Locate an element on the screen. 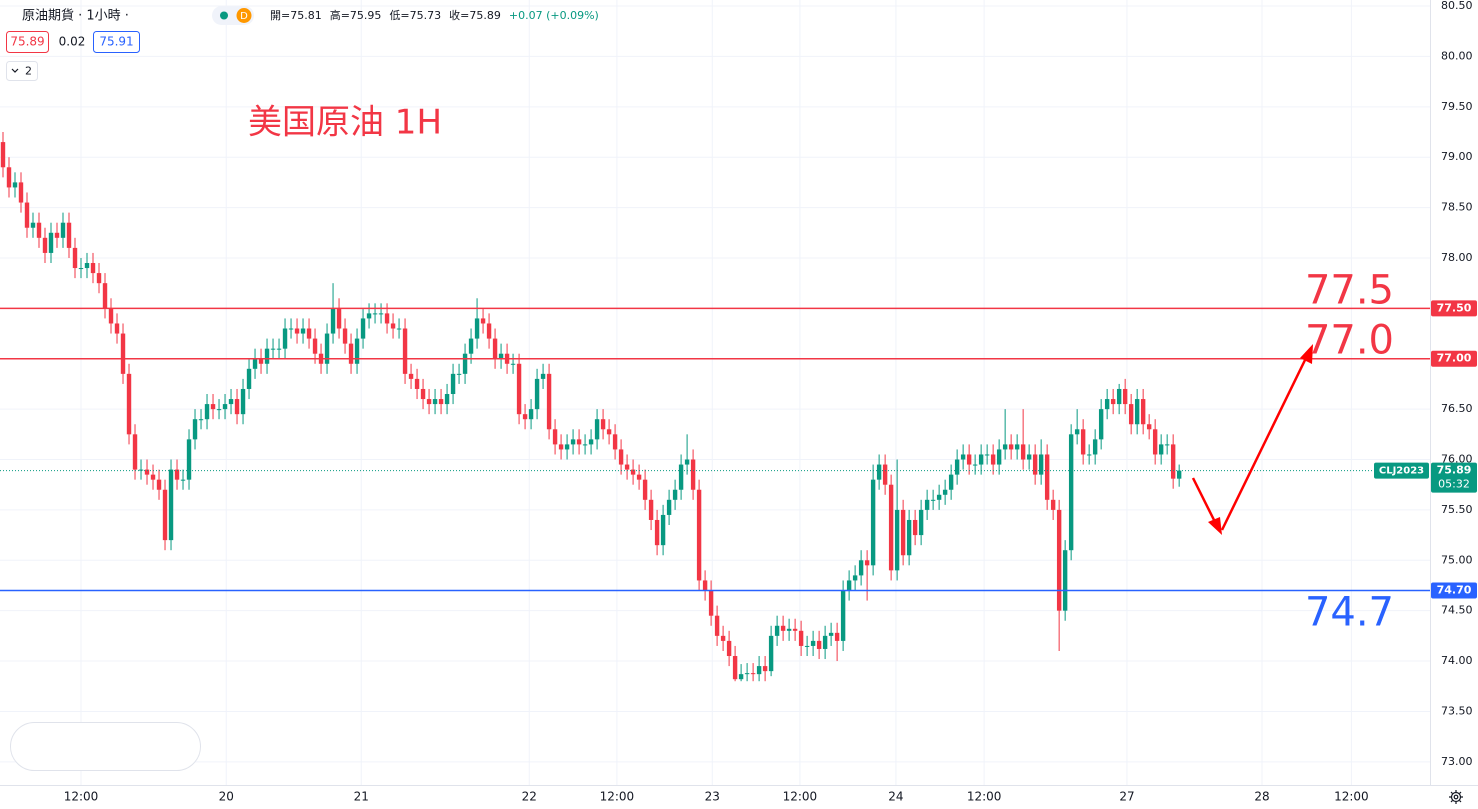 This screenshot has height=809, width=1478. ask: 75.91 is located at coordinates (116, 42).